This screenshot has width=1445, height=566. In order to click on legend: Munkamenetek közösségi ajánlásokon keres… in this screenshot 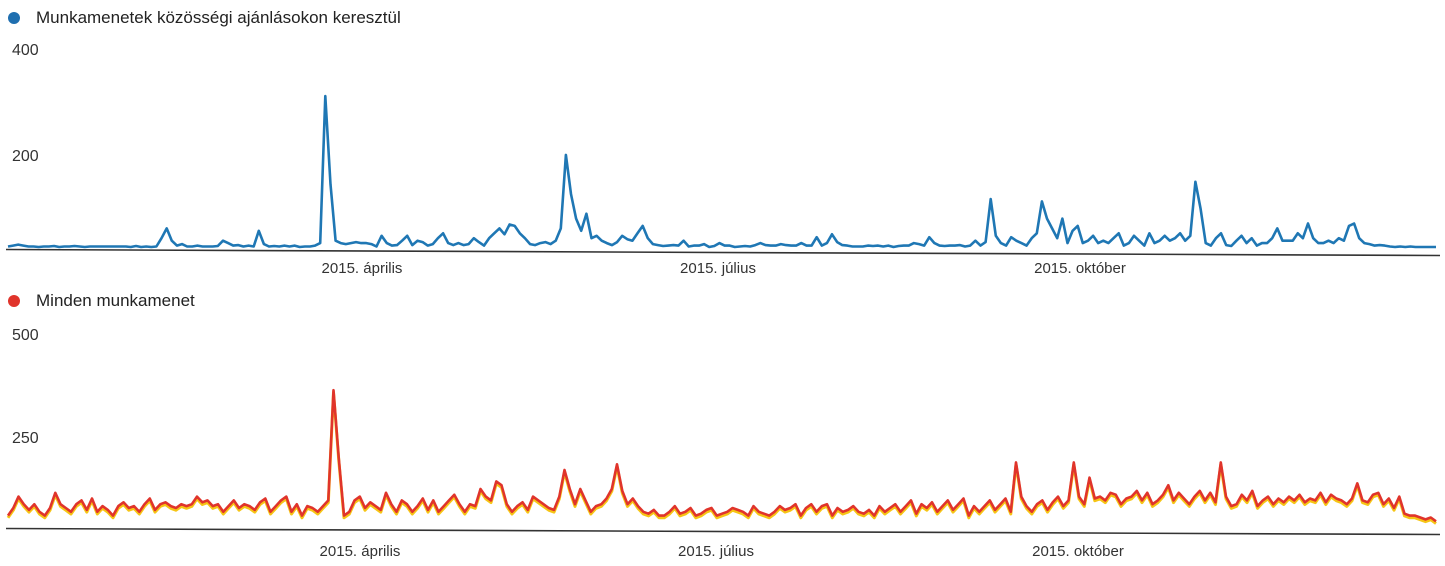, I will do `click(204, 18)`.